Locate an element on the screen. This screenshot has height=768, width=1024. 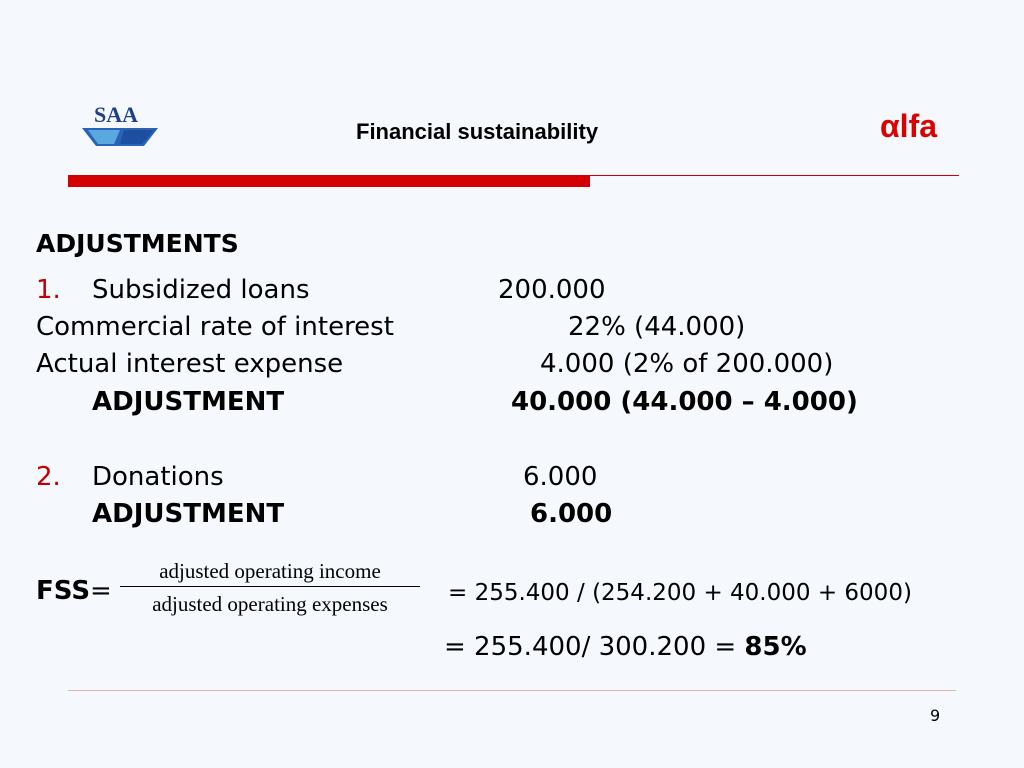
item1-number: 1. is located at coordinates (48, 290).